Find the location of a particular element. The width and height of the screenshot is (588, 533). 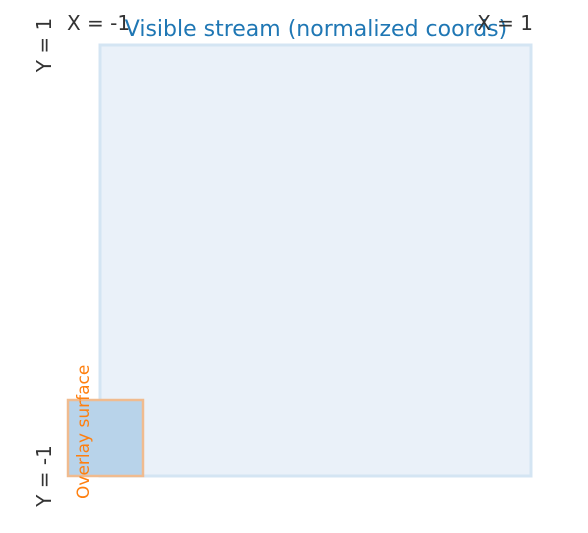

overlay-surface-label: Overlay surface is located at coordinates (84, 432).